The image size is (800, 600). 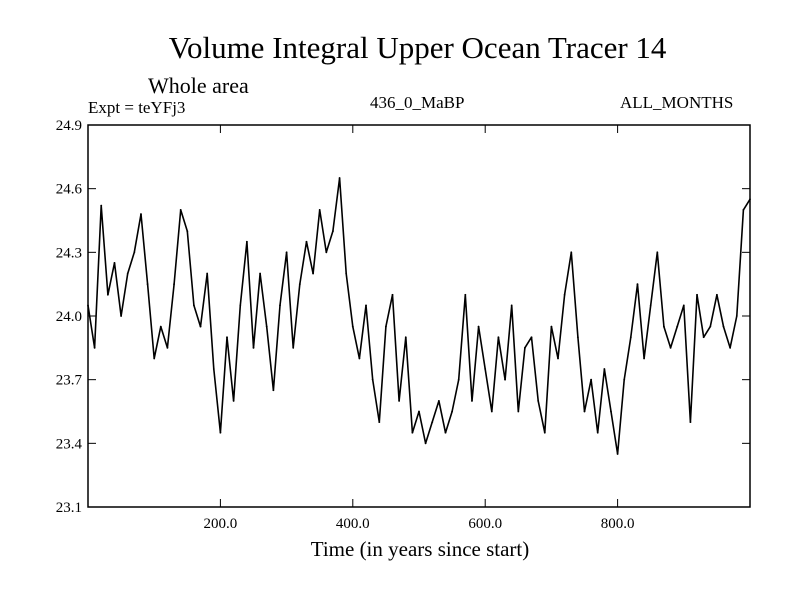 I want to click on x-tick-label: 200.0, so click(x=221, y=524).